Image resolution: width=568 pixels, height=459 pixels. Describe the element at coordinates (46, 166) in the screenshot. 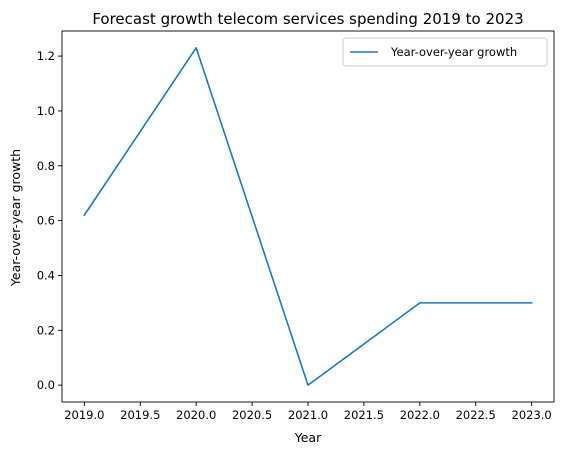

I see `y-tick-label: 0.8` at that location.